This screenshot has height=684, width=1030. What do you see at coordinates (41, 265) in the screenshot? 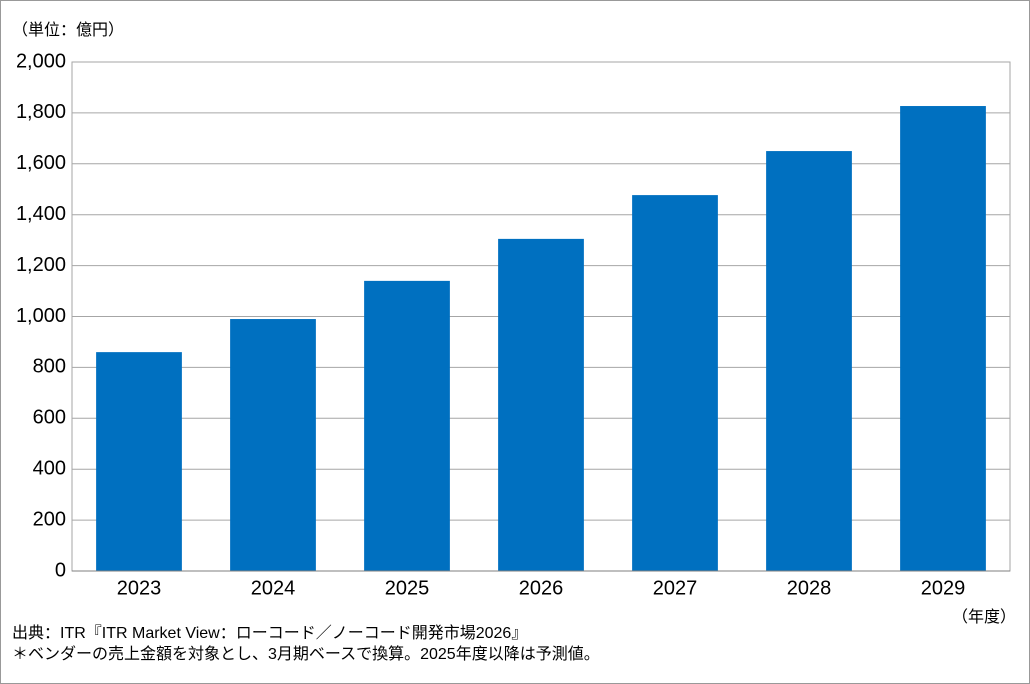
I see `y-tick-label: 1,200` at bounding box center [41, 265].